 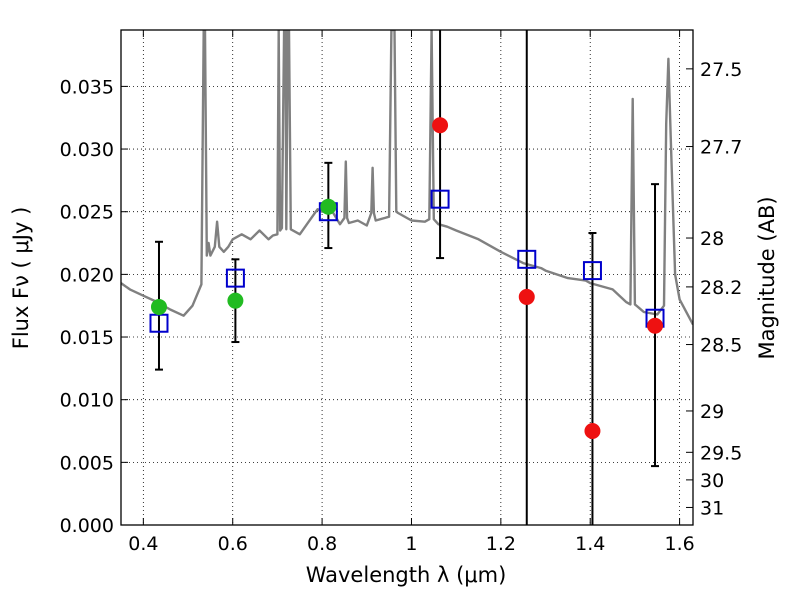 I want to click on y2-axis-label: Magnitude (AB), so click(x=767, y=277).